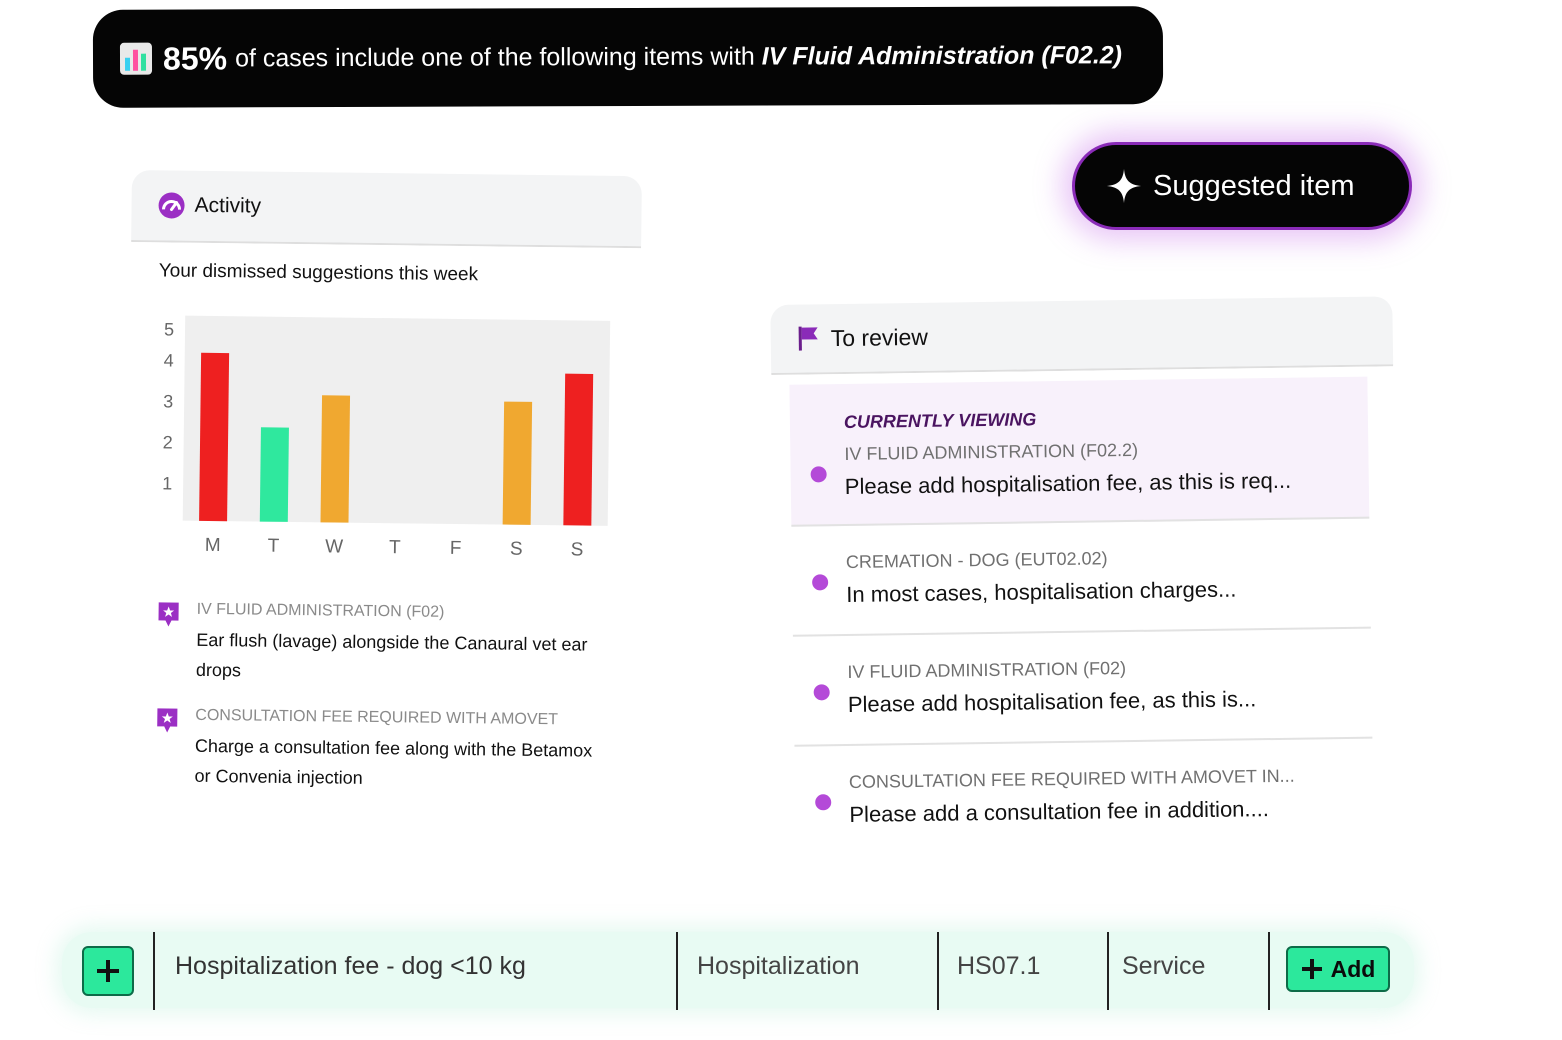 The image size is (1562, 1040). I want to click on item-type: Service, so click(1164, 966).